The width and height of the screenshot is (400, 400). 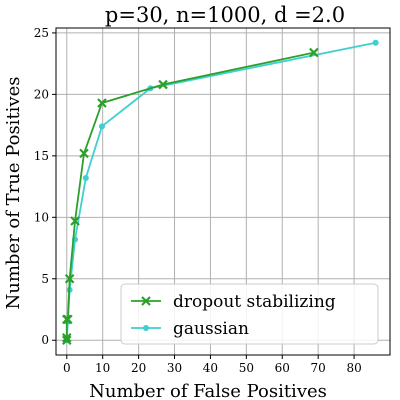 I want to click on y-tick-label: 5, so click(x=45, y=279).